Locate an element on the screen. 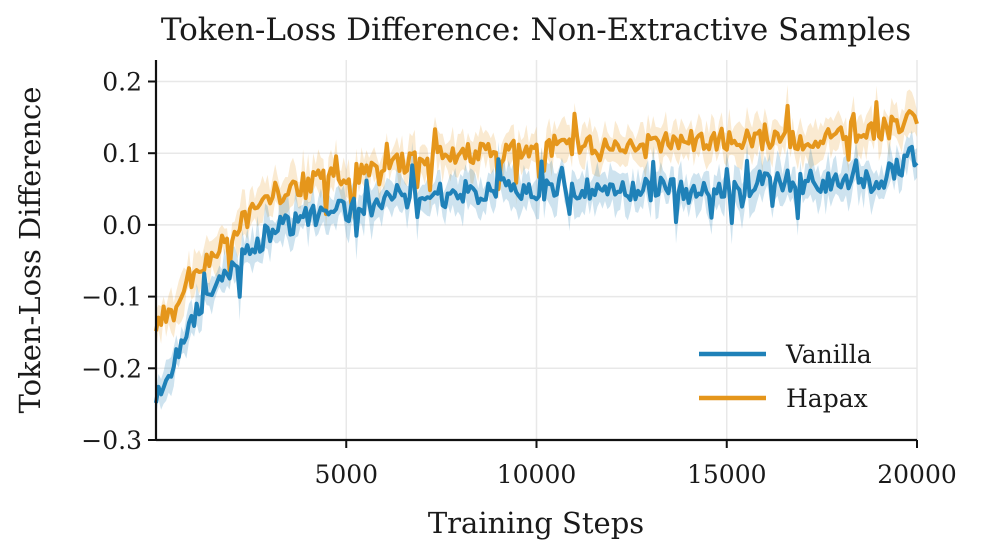 The height and width of the screenshot is (554, 996). x-tick-label: 20000 is located at coordinates (917, 474).